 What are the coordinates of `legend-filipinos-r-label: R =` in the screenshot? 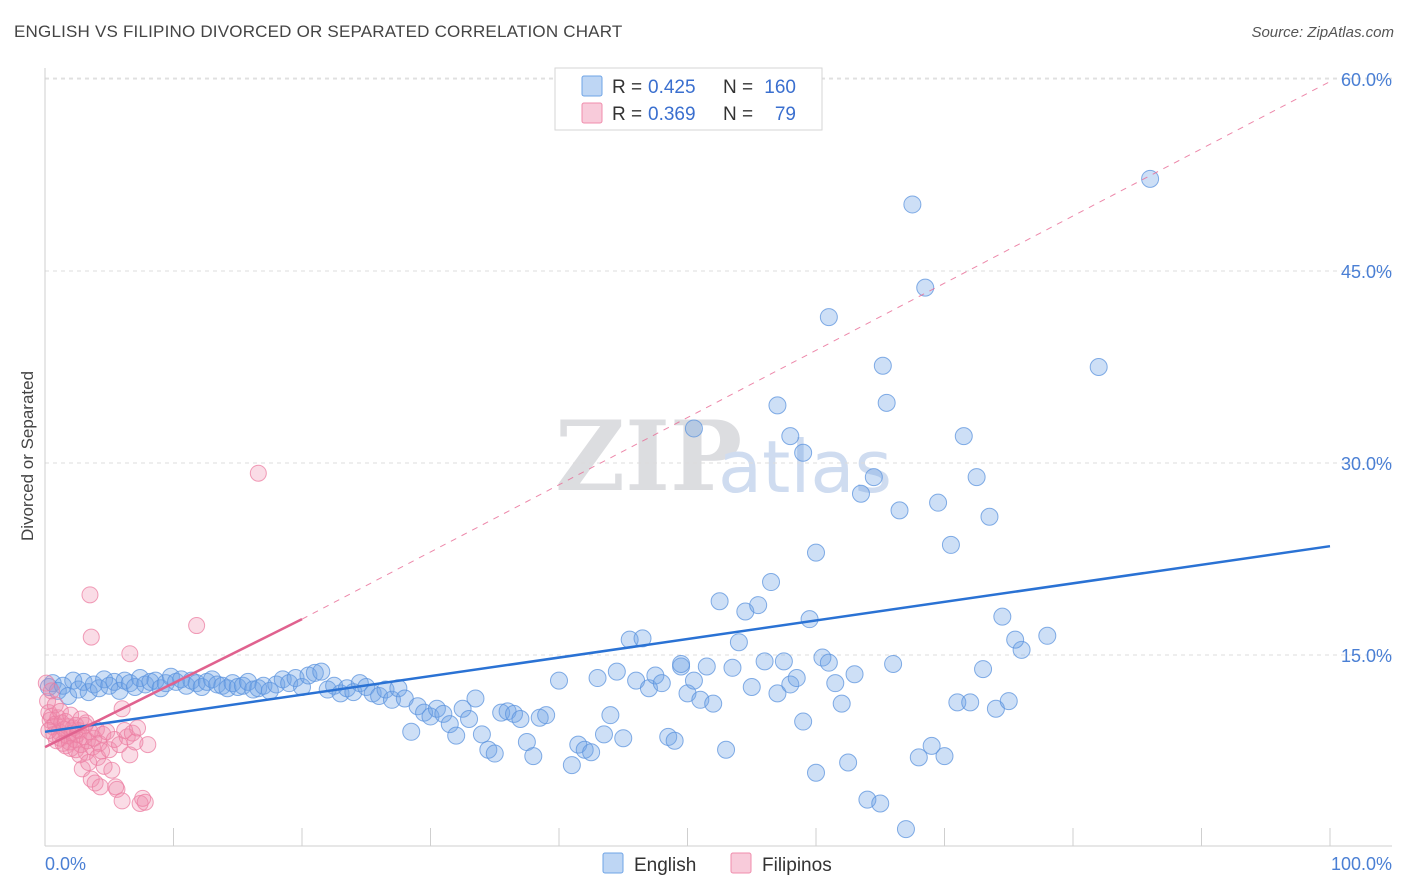 It's located at (627, 114).